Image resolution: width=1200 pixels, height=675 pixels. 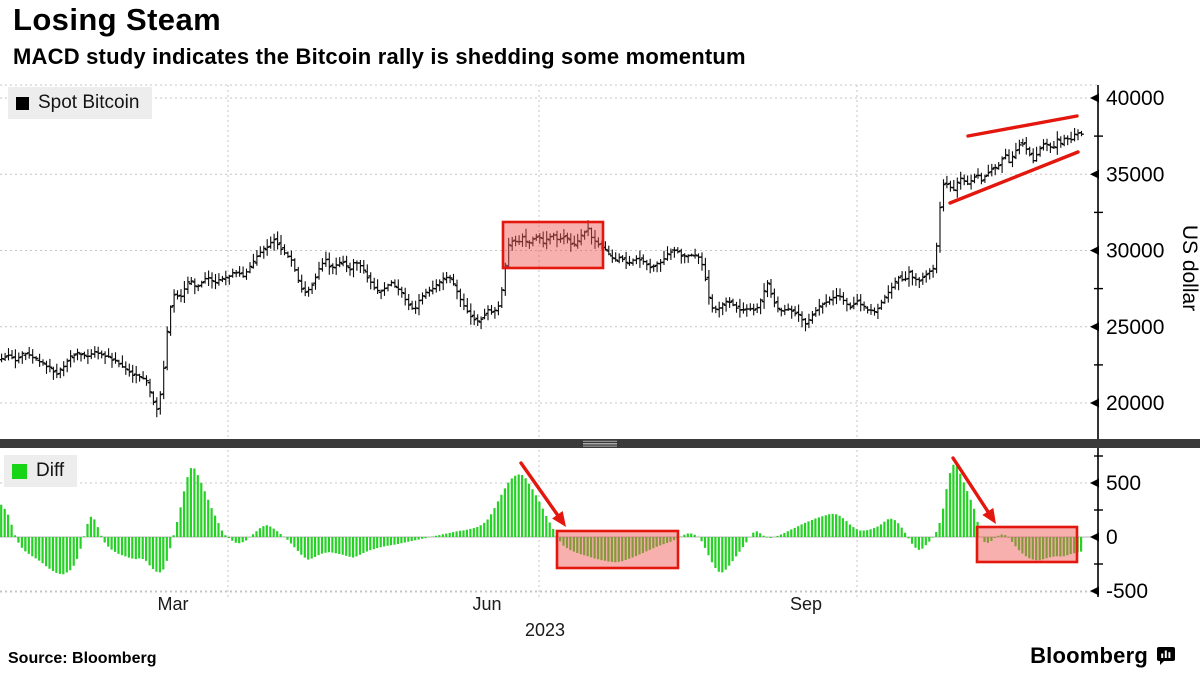 I want to click on diff-decline-arrow-2-head, so click(x=989, y=515).